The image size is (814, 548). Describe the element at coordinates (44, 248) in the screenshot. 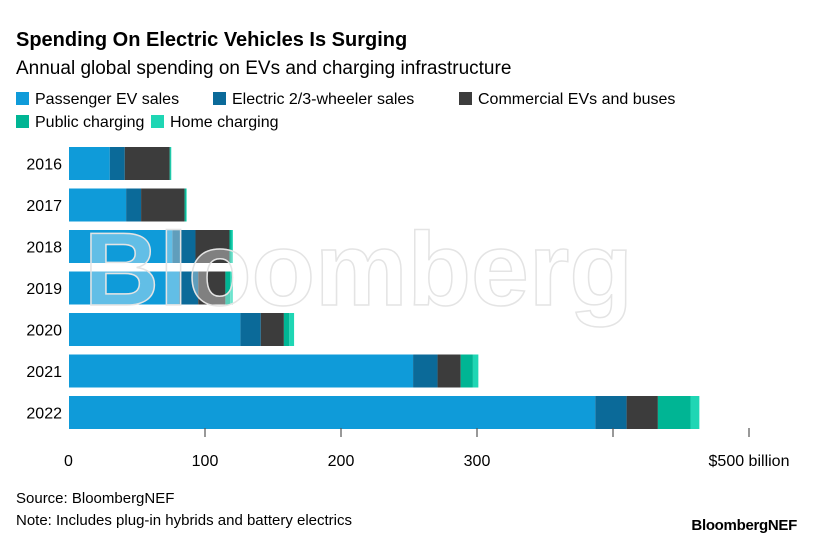

I see `category-label: 2018` at that location.